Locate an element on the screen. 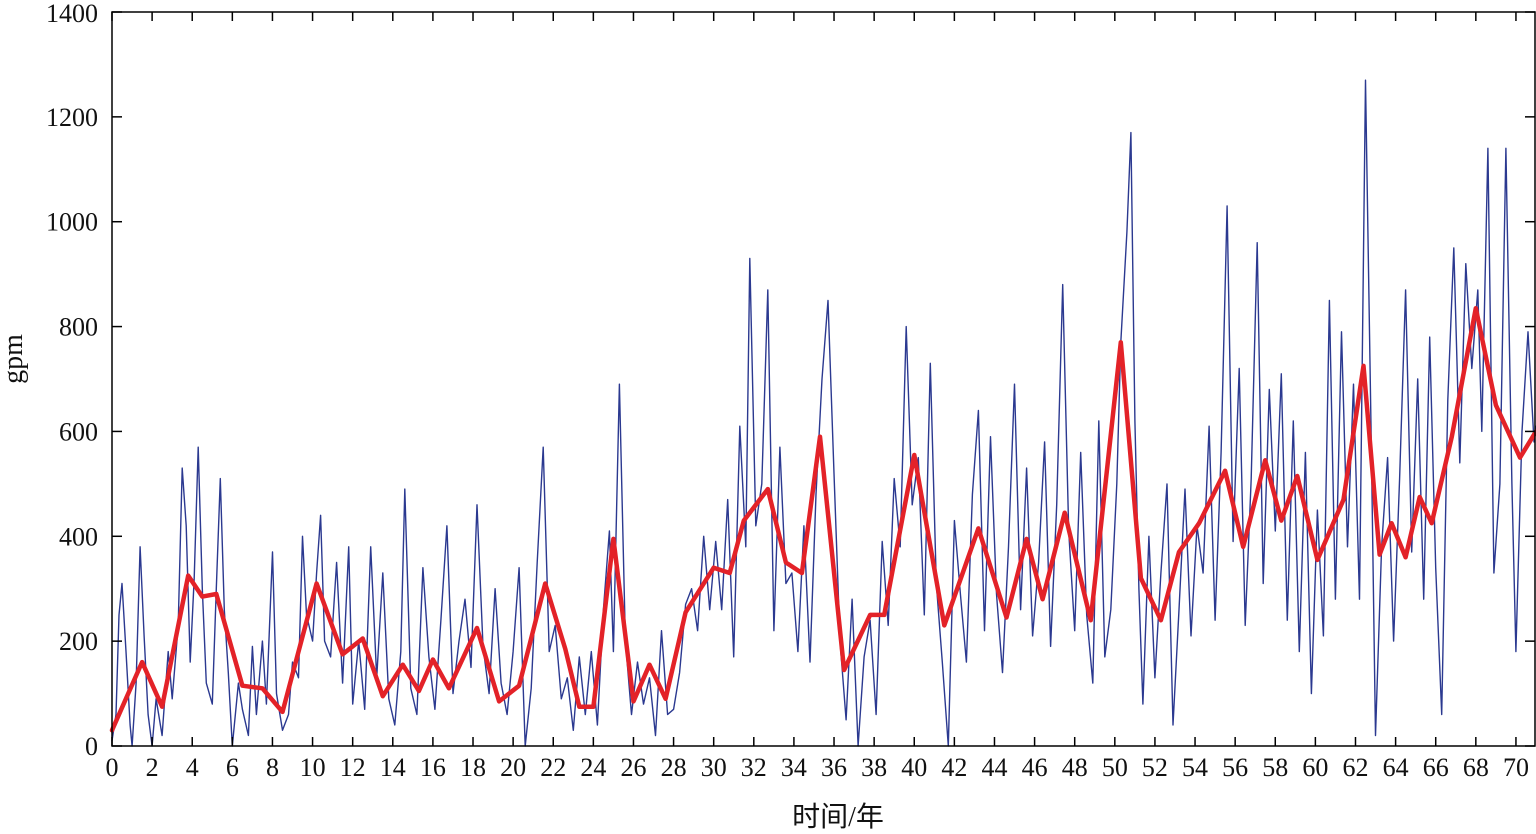 This screenshot has height=834, width=1536. x-tick-label: 50 is located at coordinates (1115, 767).